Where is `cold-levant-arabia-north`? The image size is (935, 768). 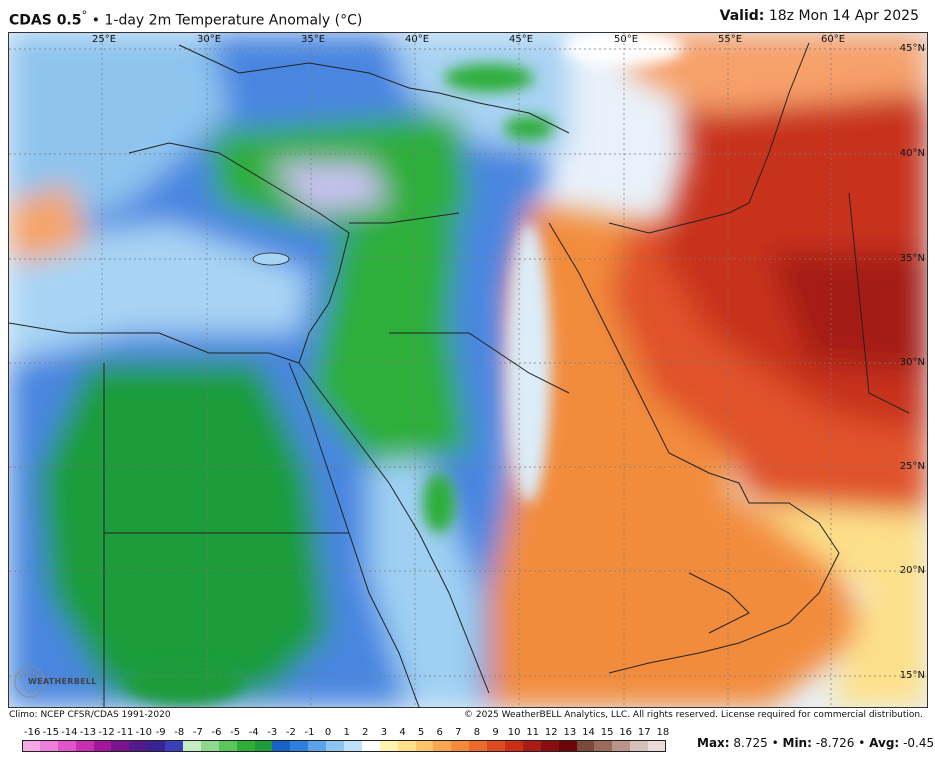
cold-levant-arabia-north is located at coordinates (389, 343).